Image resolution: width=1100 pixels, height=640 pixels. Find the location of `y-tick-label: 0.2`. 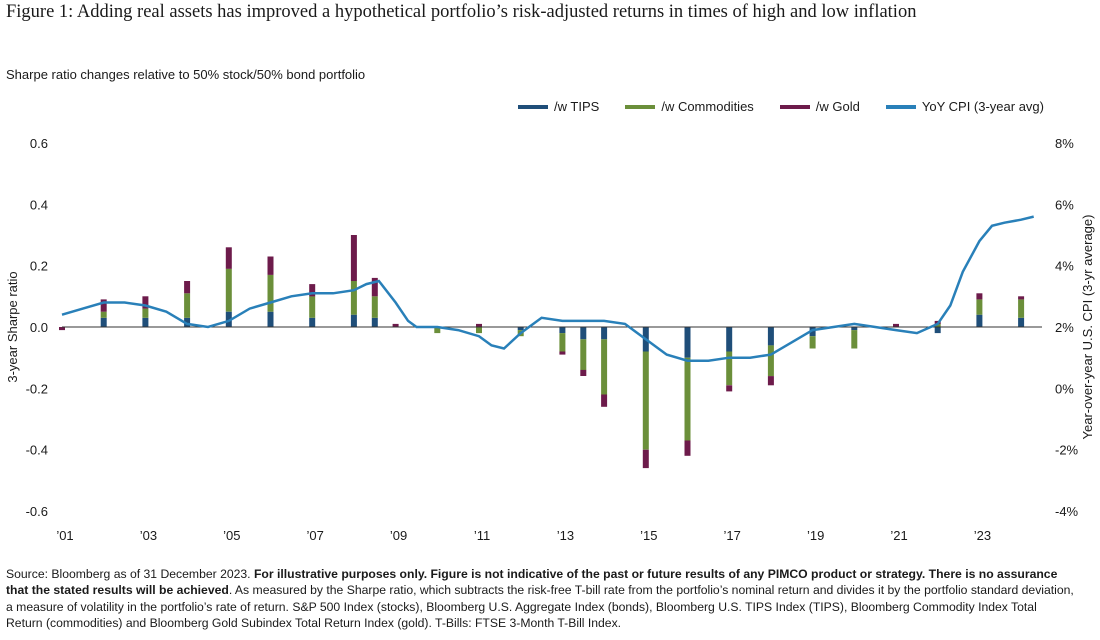

y-tick-label: 0.2 is located at coordinates (39, 266).